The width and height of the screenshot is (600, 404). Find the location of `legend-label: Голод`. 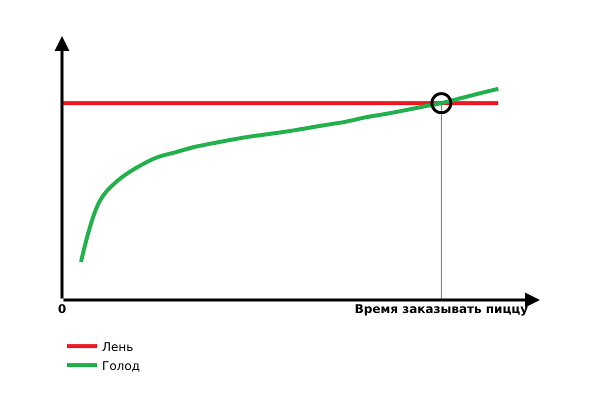

legend-label: Голод is located at coordinates (121, 365).